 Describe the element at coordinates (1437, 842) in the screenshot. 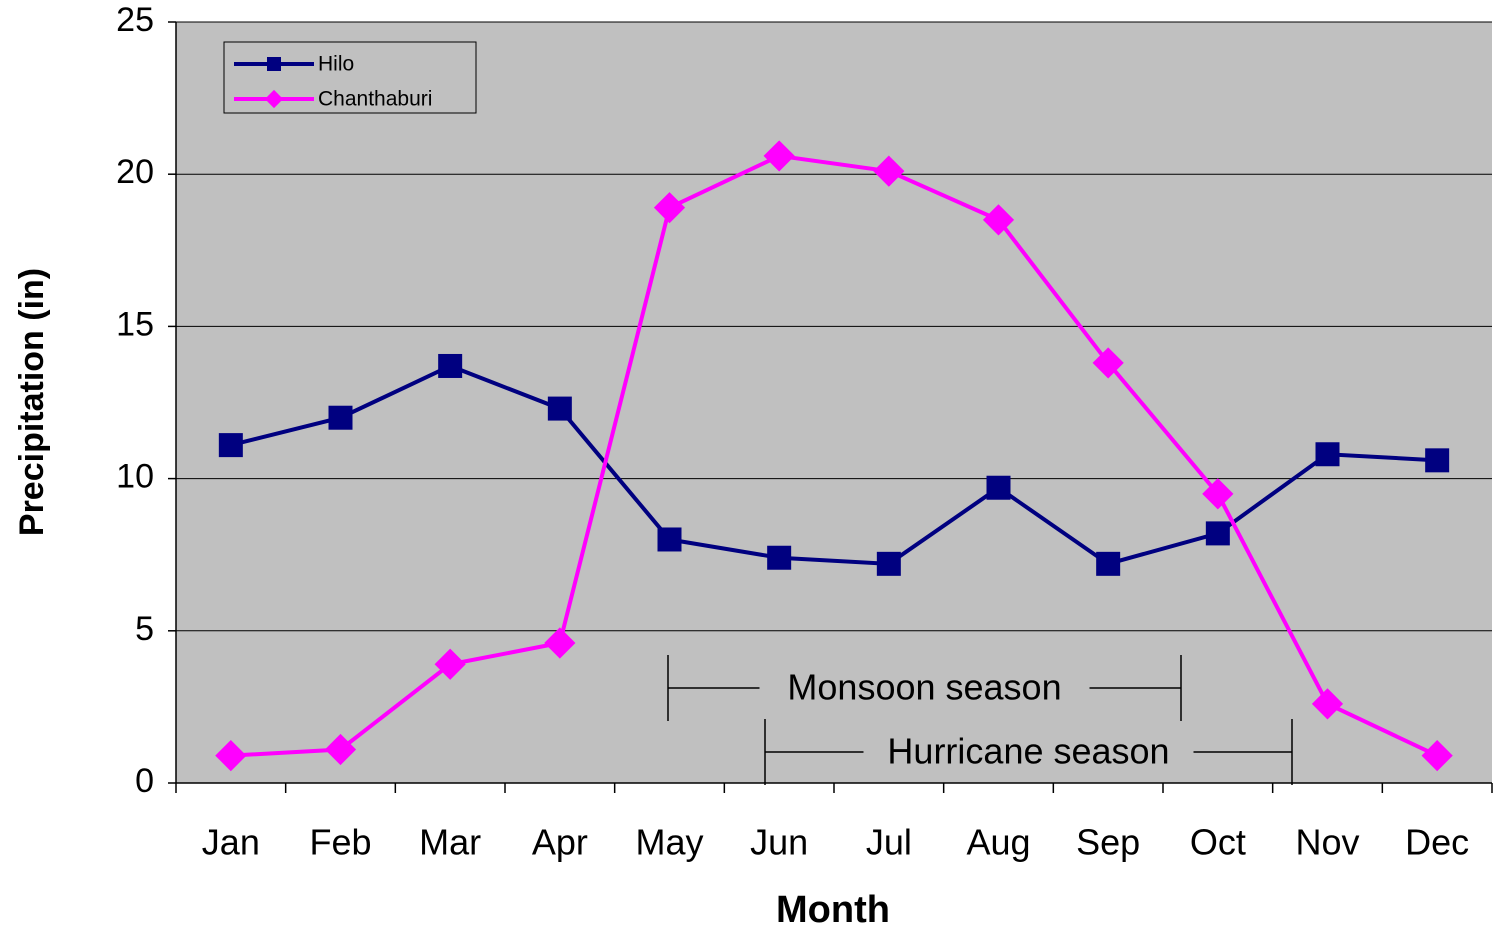

I see `x-tick-label: Dec` at that location.